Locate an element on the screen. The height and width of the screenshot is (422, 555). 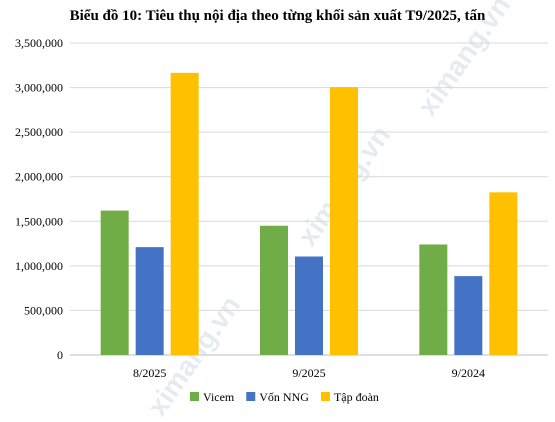
y-tick-label: 1,500,000 is located at coordinates (39, 221).